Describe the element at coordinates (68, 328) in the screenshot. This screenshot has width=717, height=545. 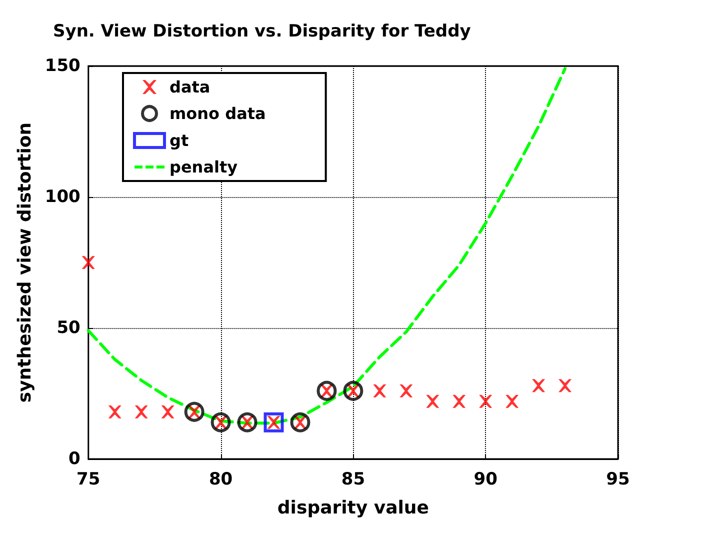
I see `y-tick-label: 50` at that location.